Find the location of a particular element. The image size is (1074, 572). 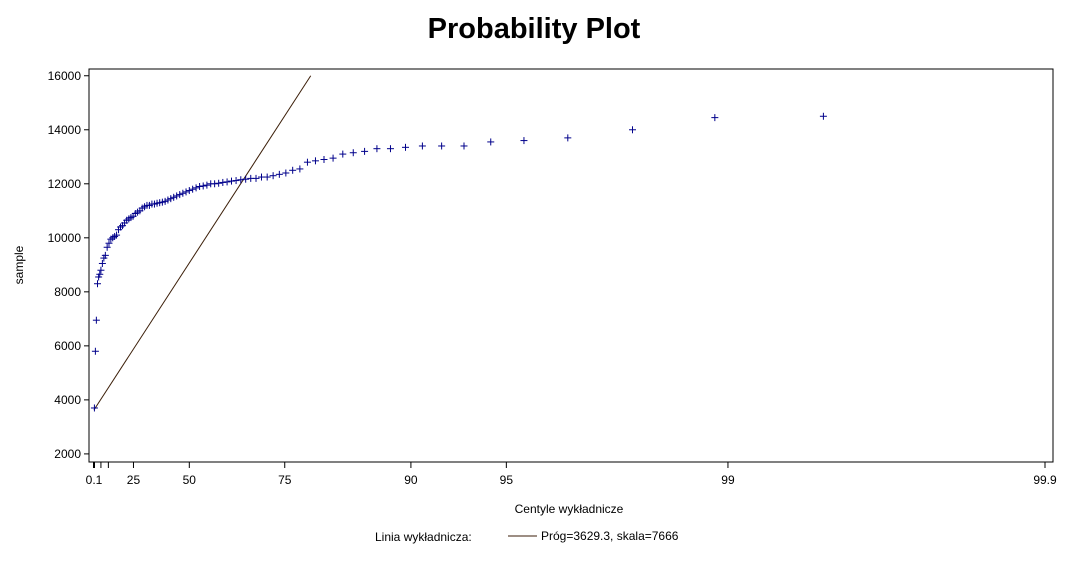

y-tick-label: 14000 is located at coordinates (65, 130).